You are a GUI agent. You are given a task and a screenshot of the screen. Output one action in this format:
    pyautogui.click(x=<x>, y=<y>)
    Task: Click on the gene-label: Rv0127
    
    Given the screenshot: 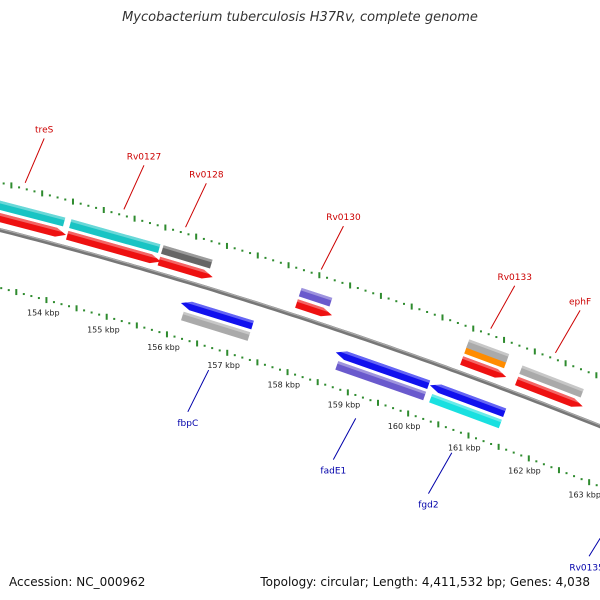 What is the action you would take?
    pyautogui.click(x=144, y=157)
    